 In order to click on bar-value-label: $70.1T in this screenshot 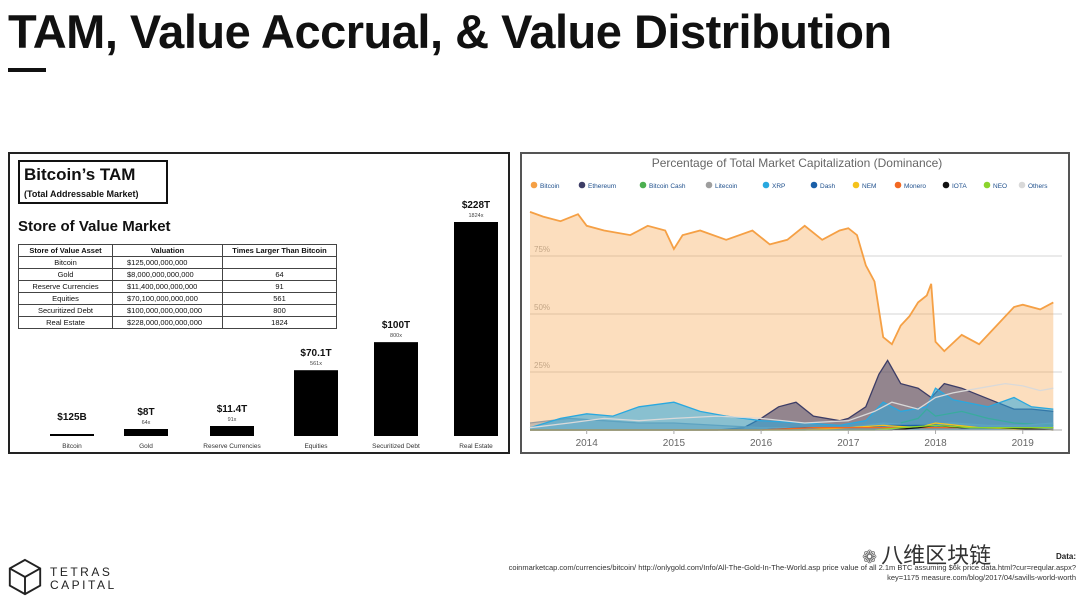, I will do `click(315, 353)`.